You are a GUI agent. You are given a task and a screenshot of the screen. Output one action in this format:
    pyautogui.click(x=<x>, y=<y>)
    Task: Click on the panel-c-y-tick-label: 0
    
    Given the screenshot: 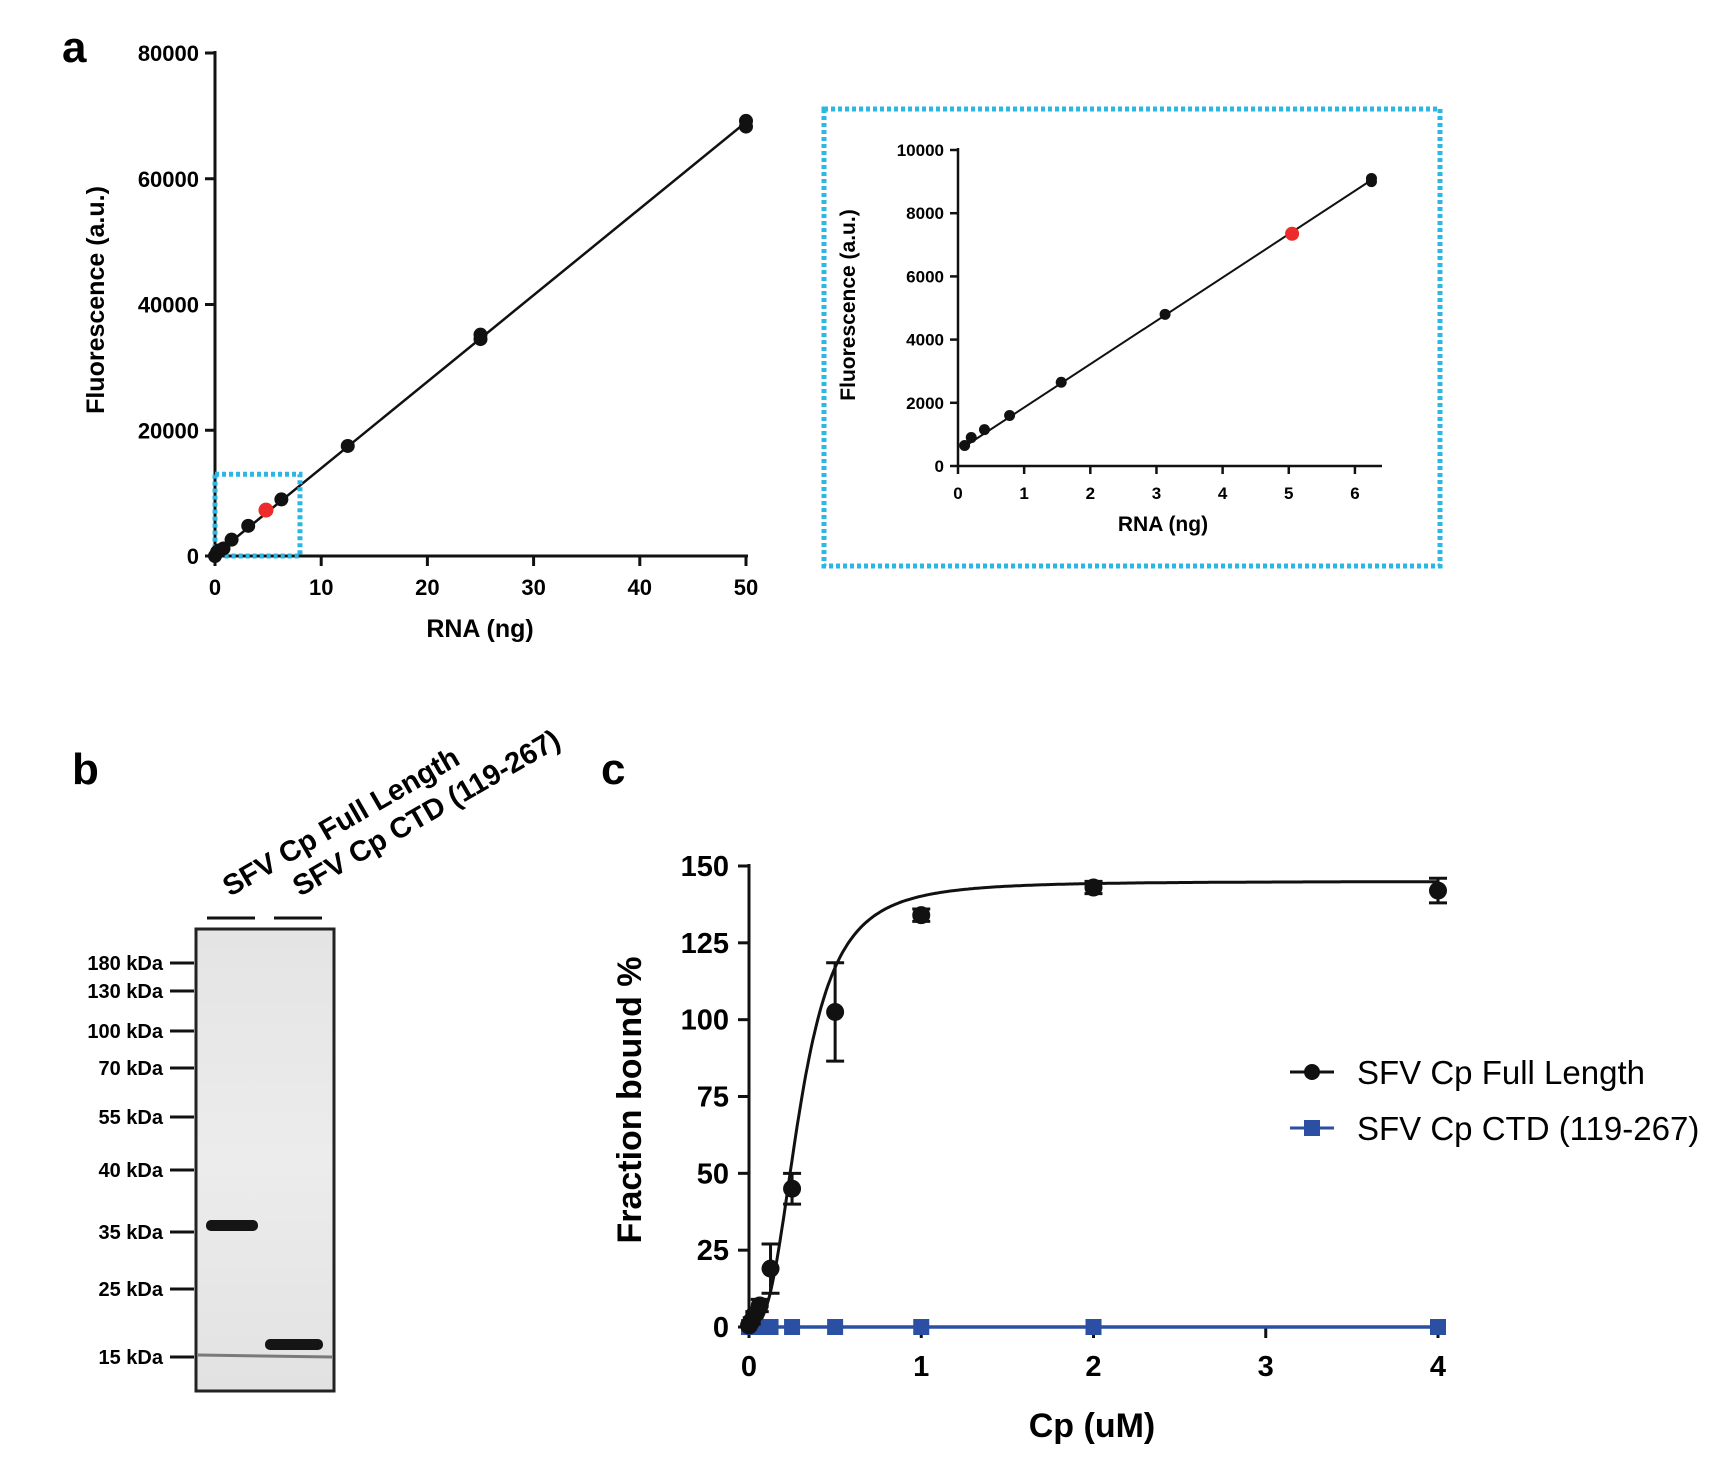 What is the action you would take?
    pyautogui.click(x=721, y=1328)
    